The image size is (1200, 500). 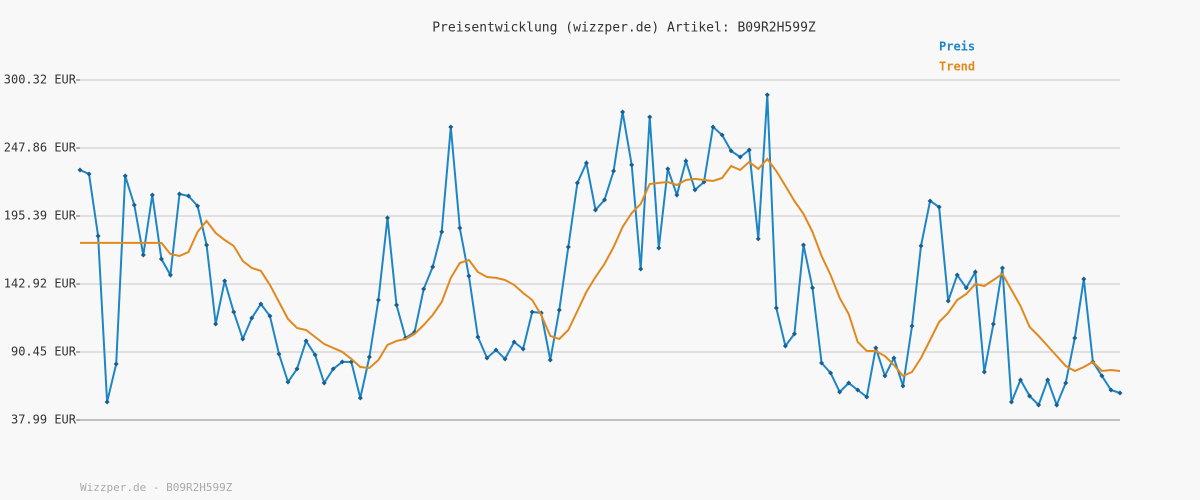 What do you see at coordinates (44, 420) in the screenshot?
I see `y-tick-label: 37.99 EUR` at bounding box center [44, 420].